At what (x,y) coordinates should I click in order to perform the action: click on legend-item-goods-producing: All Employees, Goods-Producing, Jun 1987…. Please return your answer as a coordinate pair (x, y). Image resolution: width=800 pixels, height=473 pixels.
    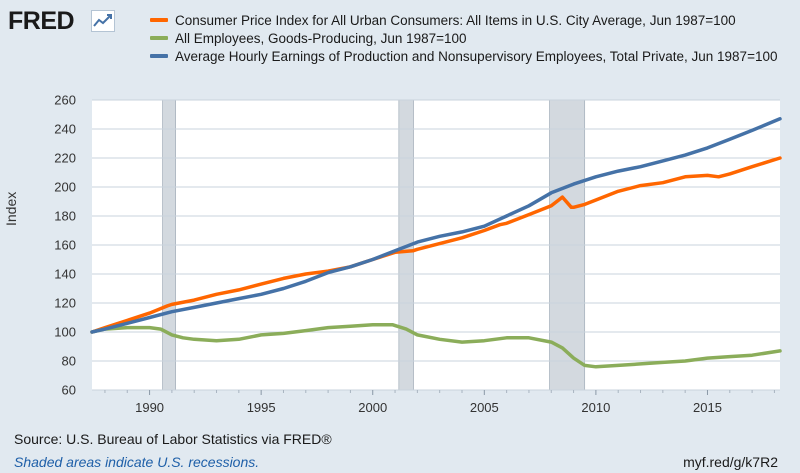
    Looking at the image, I should click on (308, 38).